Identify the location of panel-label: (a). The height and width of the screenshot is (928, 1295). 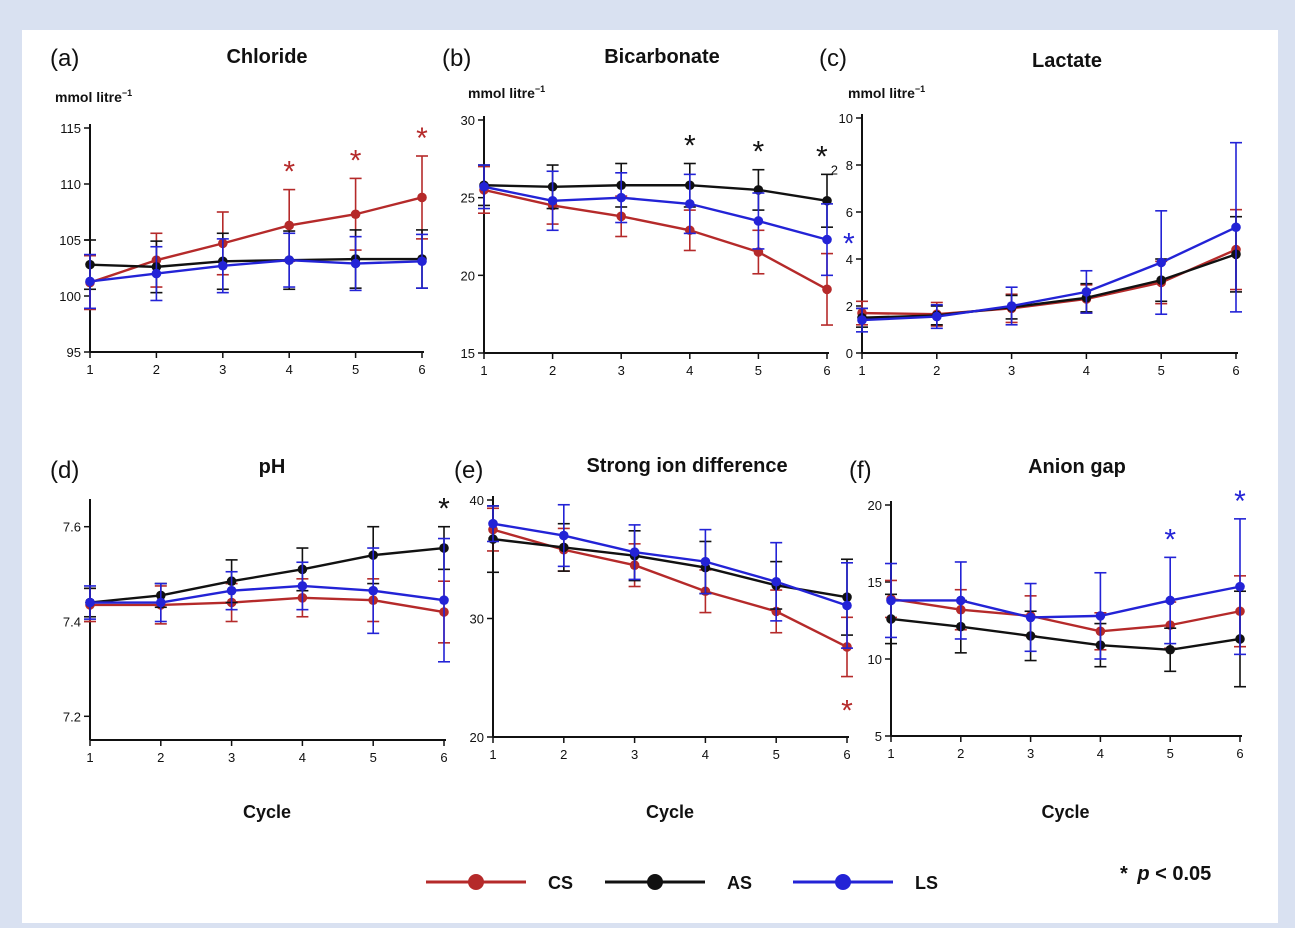
(64, 58).